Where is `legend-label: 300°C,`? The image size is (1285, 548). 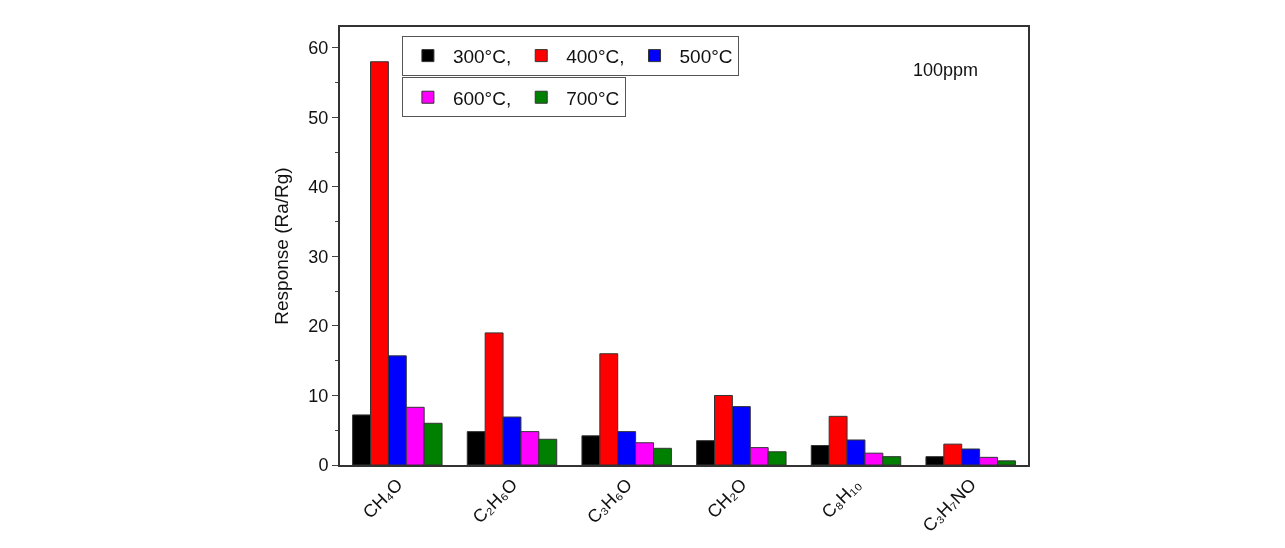 legend-label: 300°C, is located at coordinates (482, 57).